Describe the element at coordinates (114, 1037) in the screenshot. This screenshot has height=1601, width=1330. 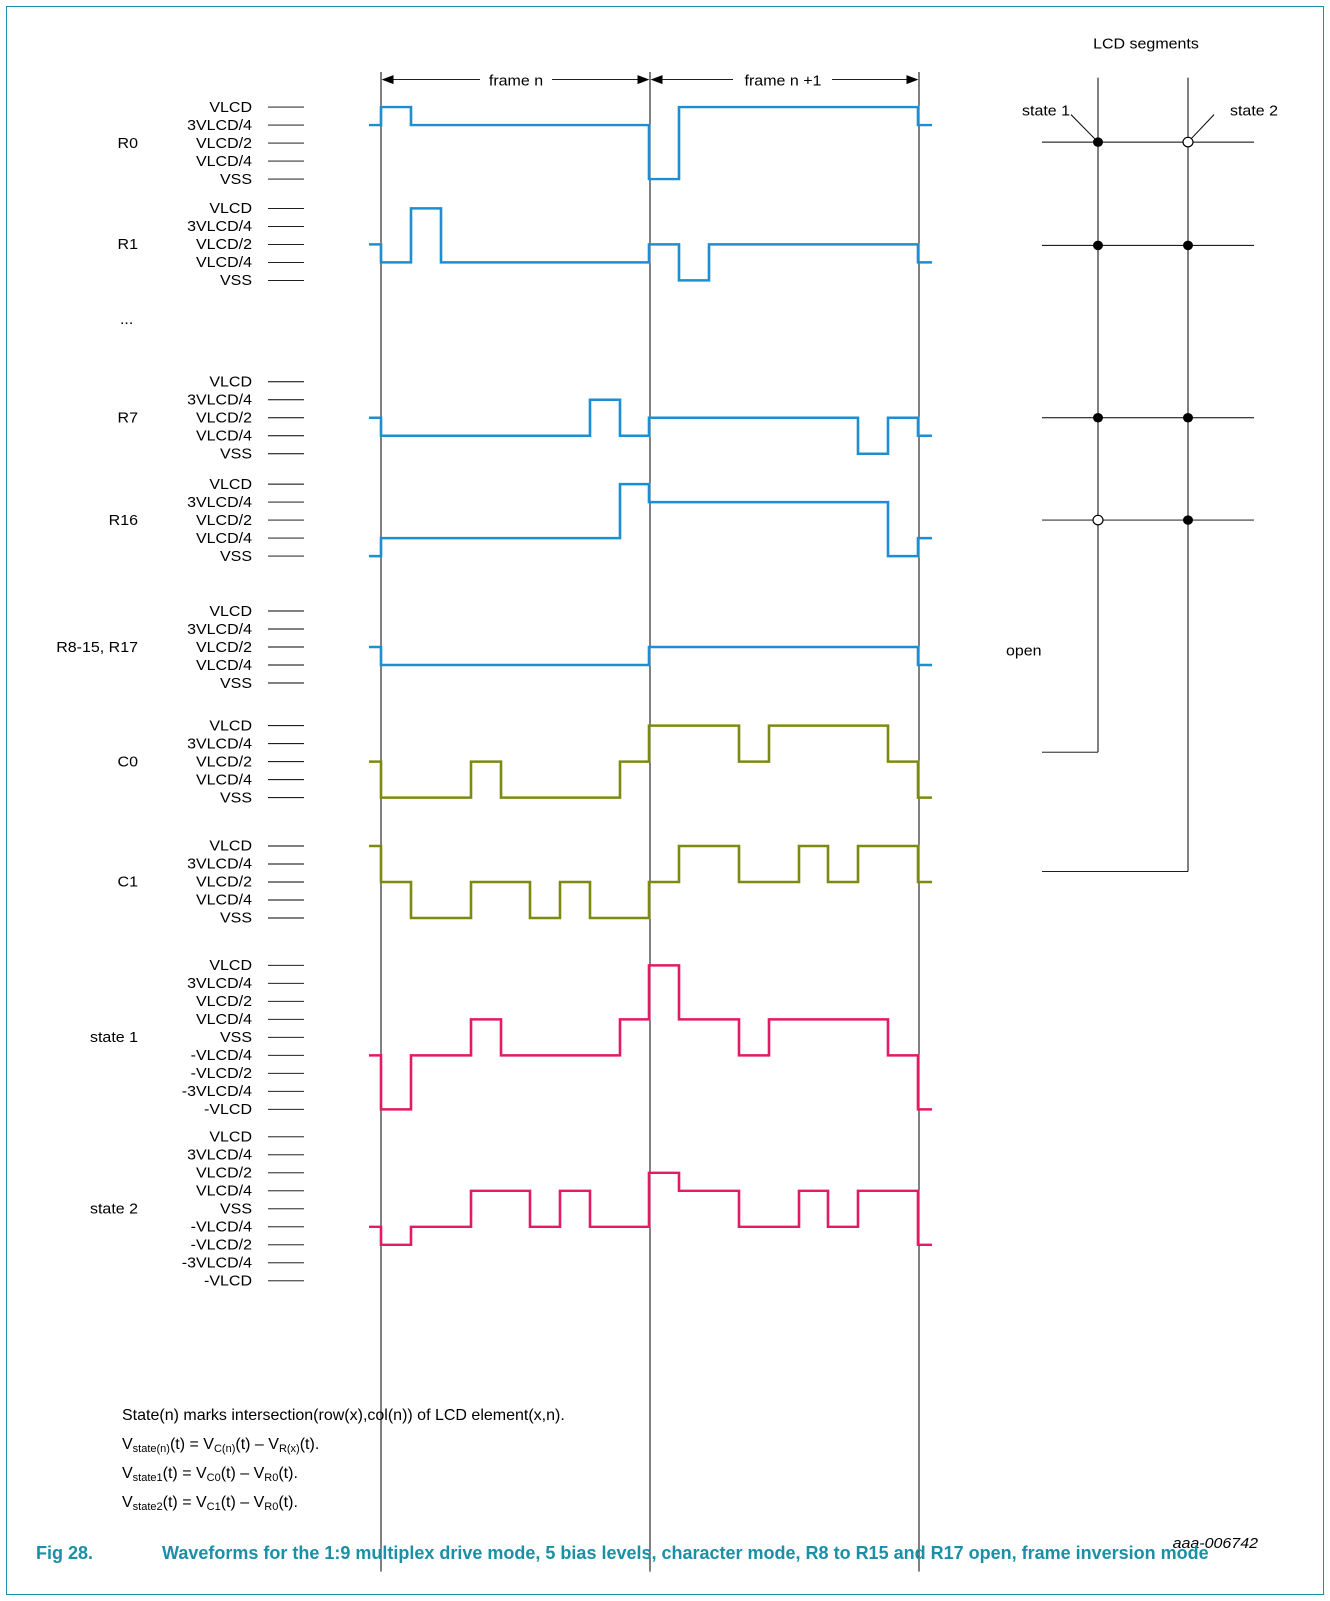
I see `signal-name: state 1` at that location.